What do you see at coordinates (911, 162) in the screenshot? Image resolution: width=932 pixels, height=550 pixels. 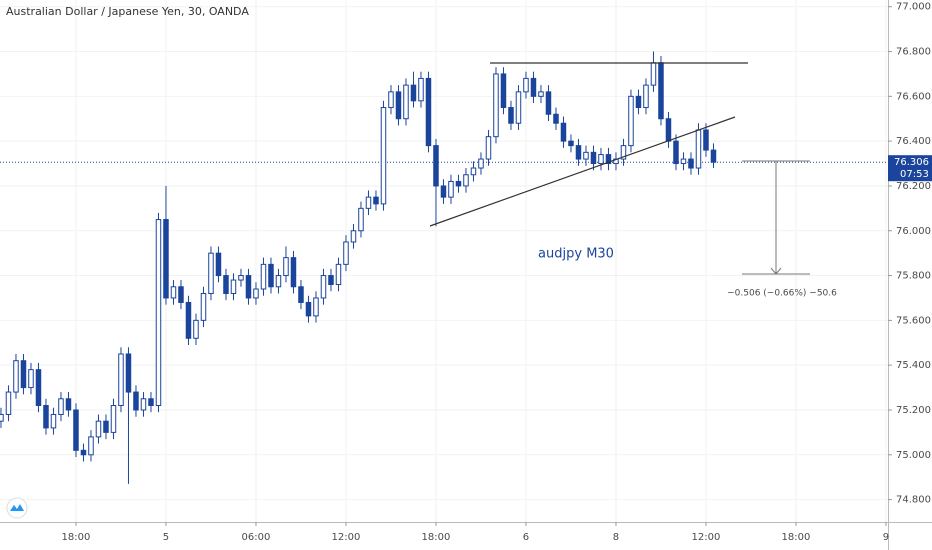 I see `last-price-label: 76.306` at bounding box center [911, 162].